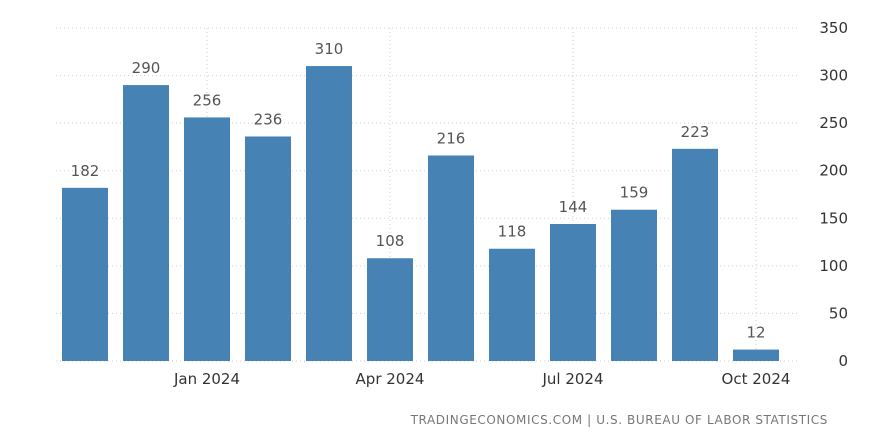 The height and width of the screenshot is (442, 884). Describe the element at coordinates (572, 379) in the screenshot. I see `x-tick-label: Jul 2024` at that location.